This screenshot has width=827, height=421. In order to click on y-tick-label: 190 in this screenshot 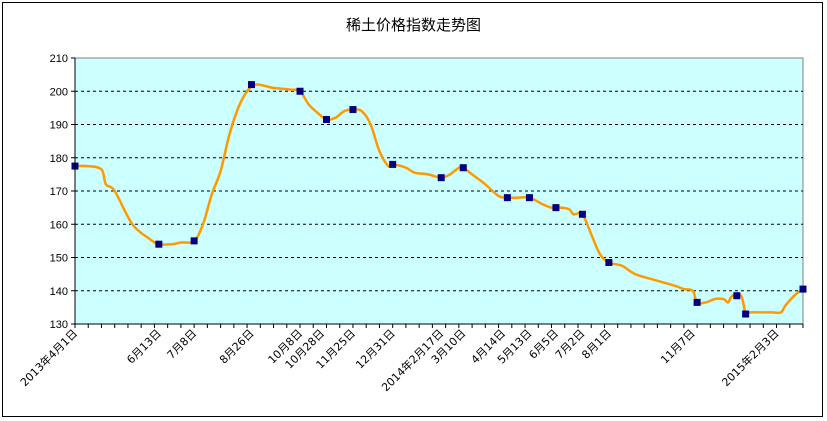, I will do `click(59, 126)`.